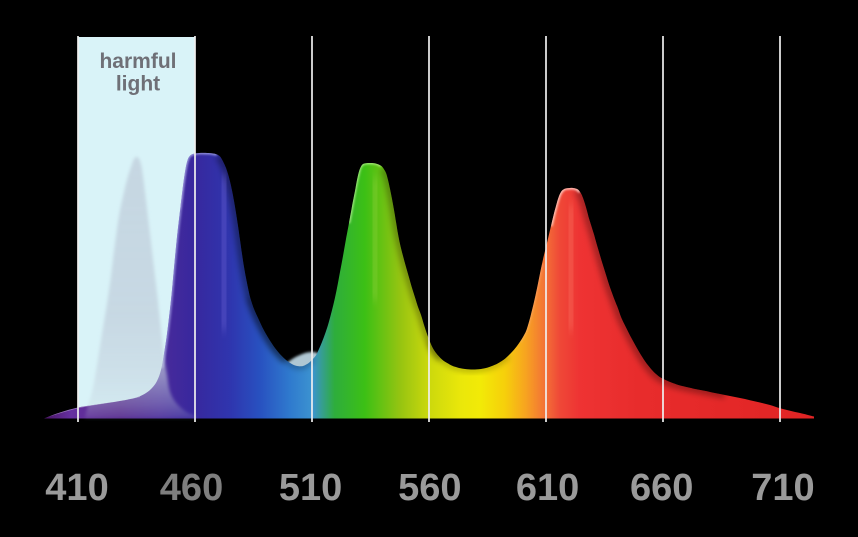 The height and width of the screenshot is (537, 858). Describe the element at coordinates (191, 488) in the screenshot. I see `svg-text: 460` at that location.